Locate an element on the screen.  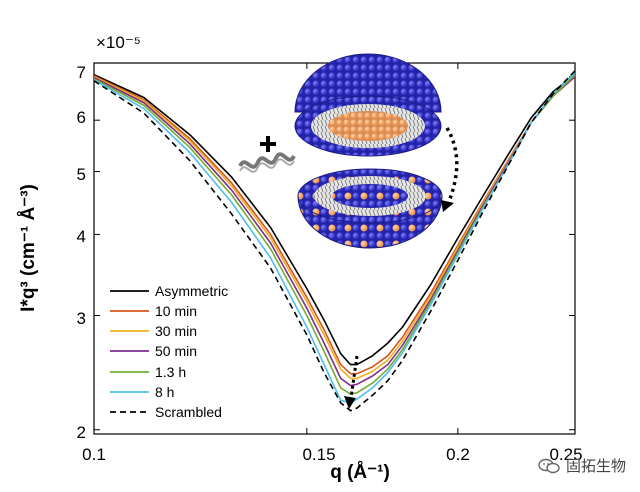
y-tick-label-6: 6 is located at coordinates (81, 117).